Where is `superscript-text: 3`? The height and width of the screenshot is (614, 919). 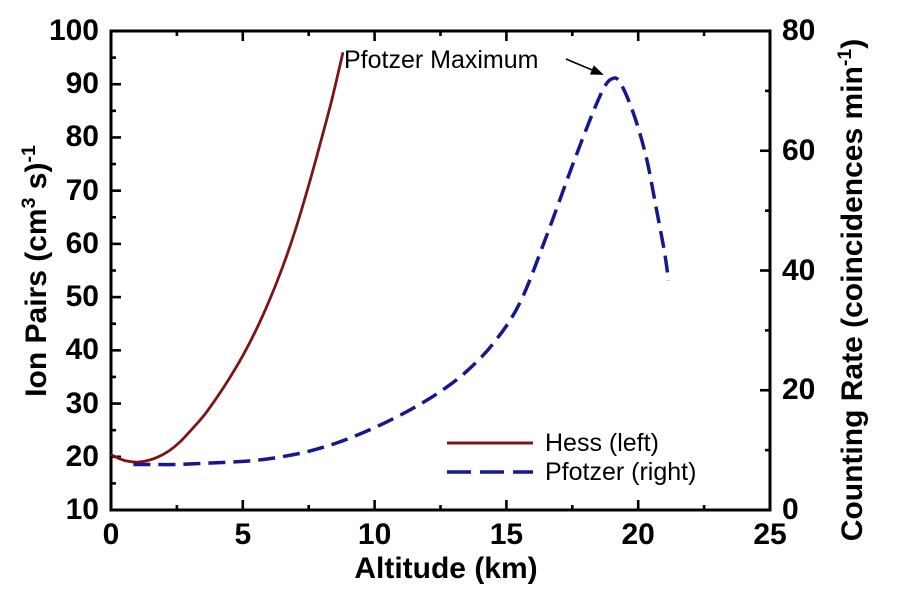
superscript-text: 3 is located at coordinates (29, 203).